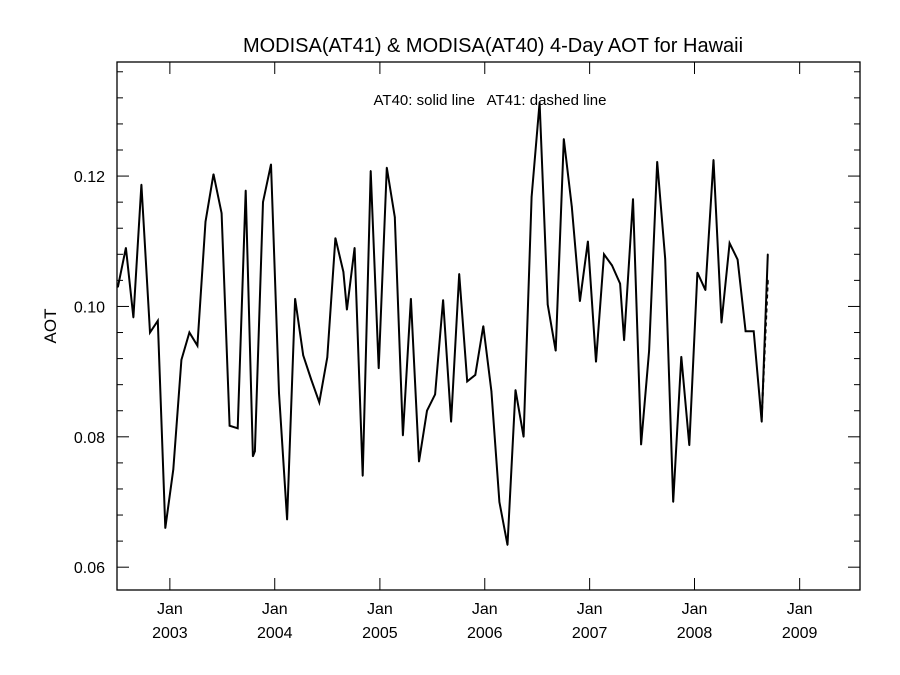 This screenshot has height=675, width=900. What do you see at coordinates (89, 438) in the screenshot?
I see `y-tick-label: 0.08` at bounding box center [89, 438].